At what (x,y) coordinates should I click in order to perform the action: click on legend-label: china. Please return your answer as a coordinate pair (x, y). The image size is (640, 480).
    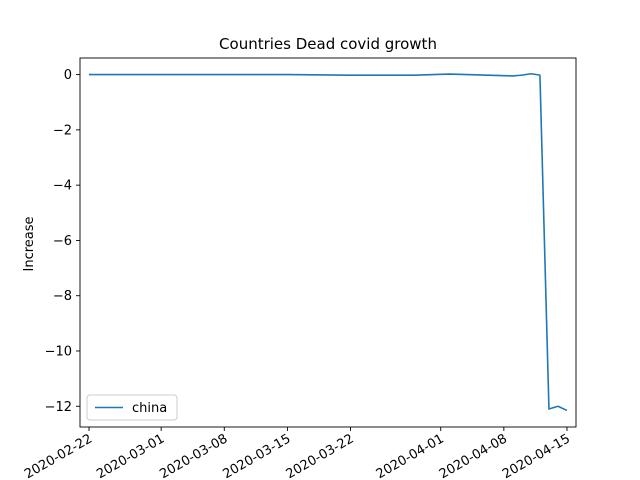
    Looking at the image, I should click on (149, 408).